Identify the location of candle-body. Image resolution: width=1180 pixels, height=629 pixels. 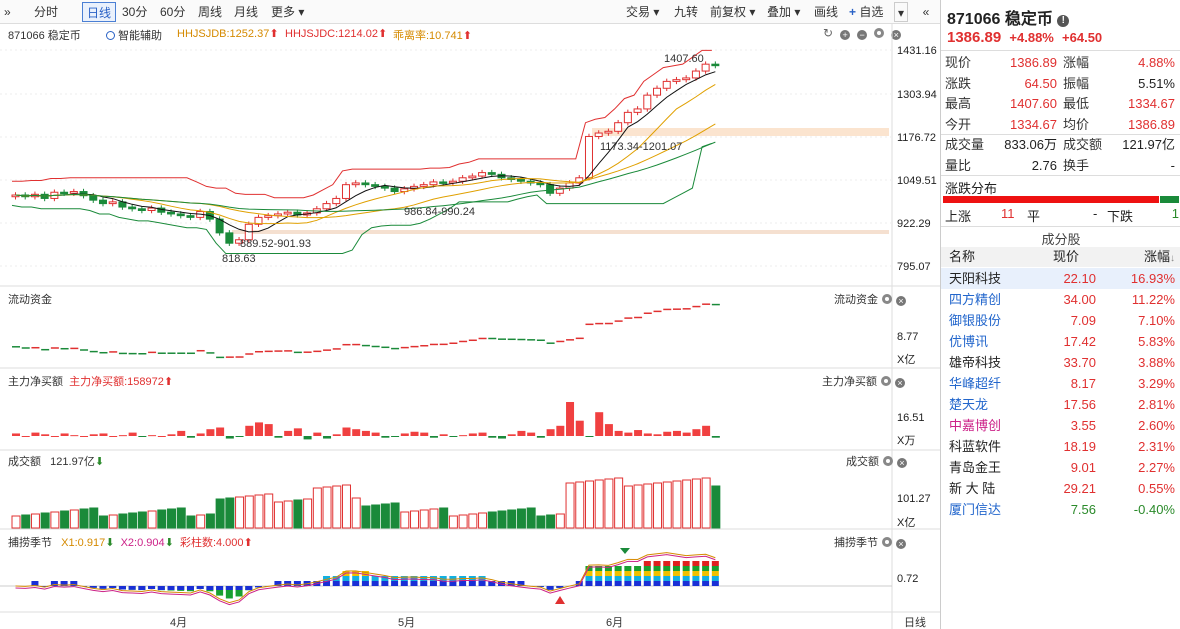
(569, 185).